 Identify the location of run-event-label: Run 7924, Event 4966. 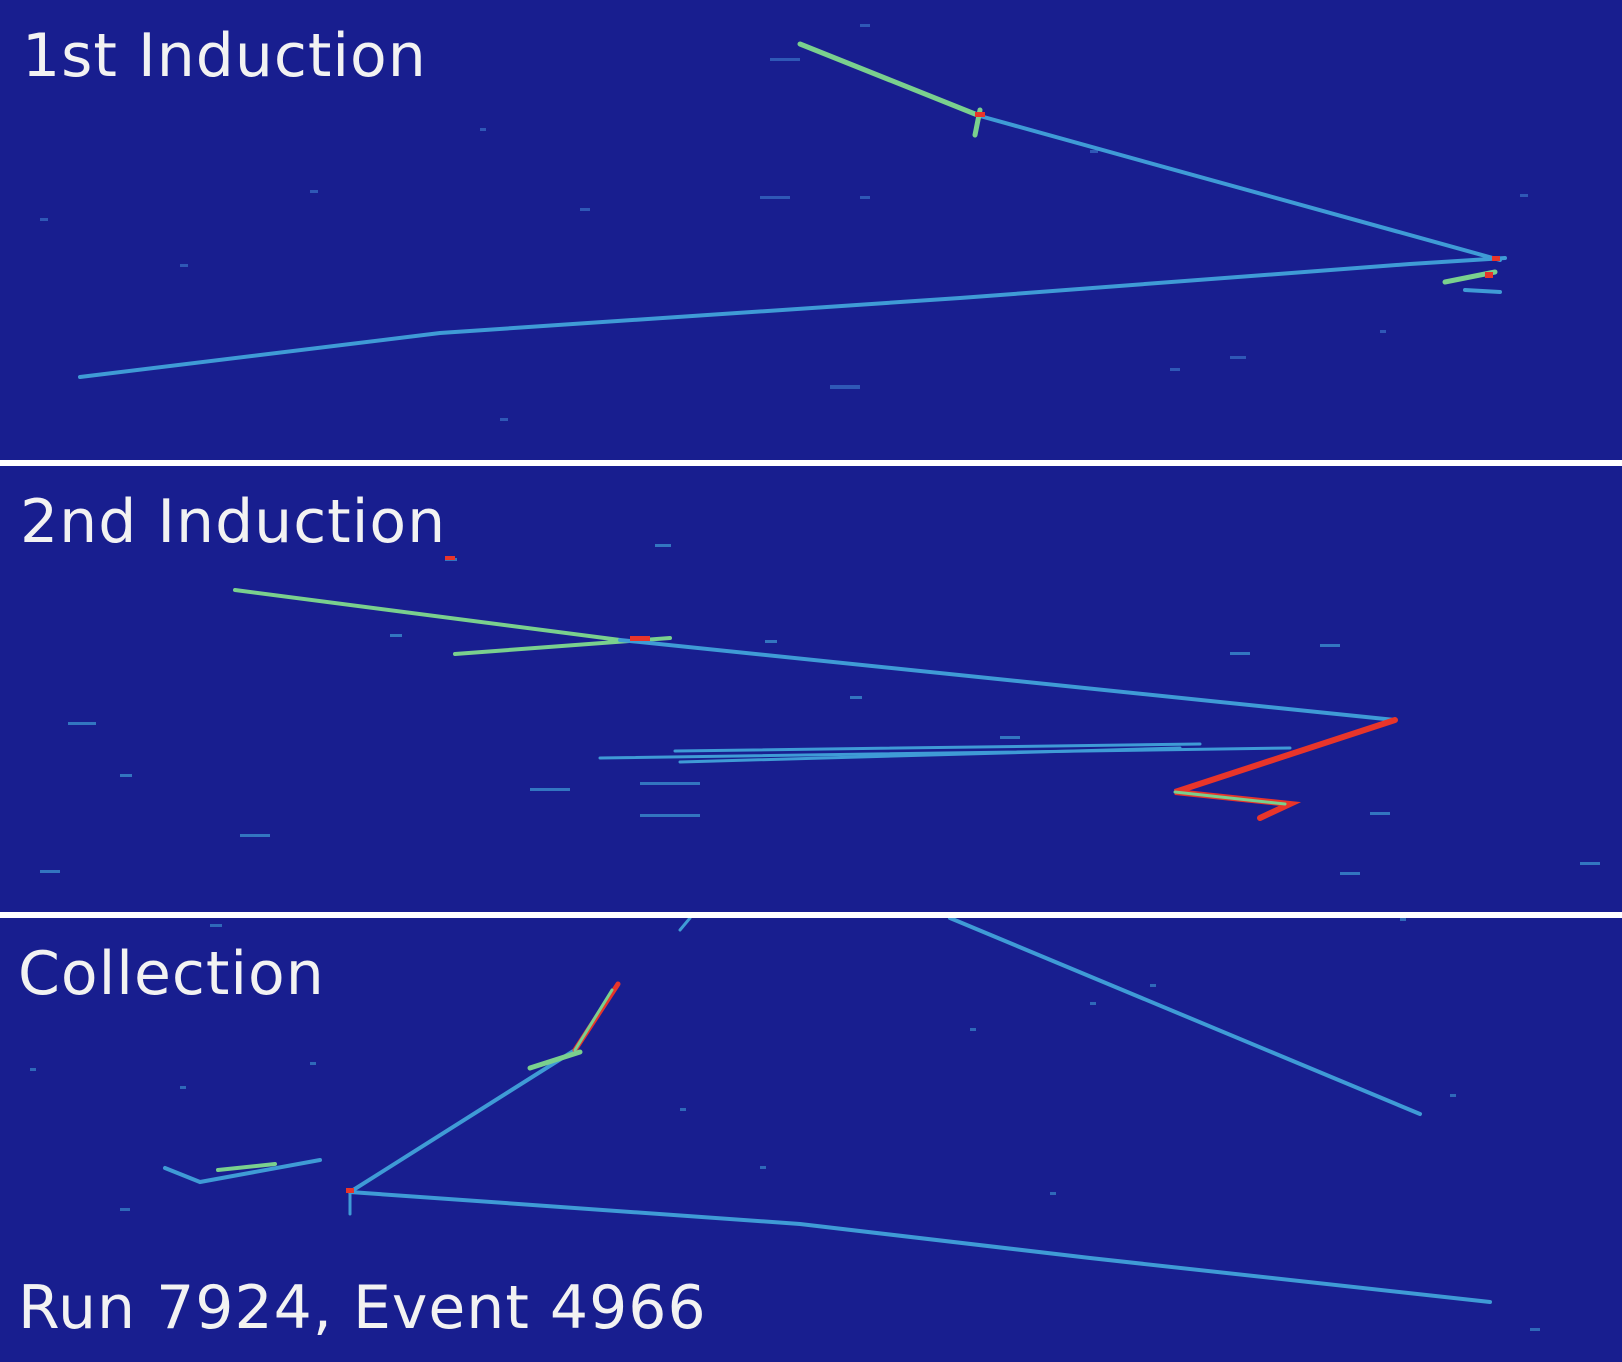
(362, 1308).